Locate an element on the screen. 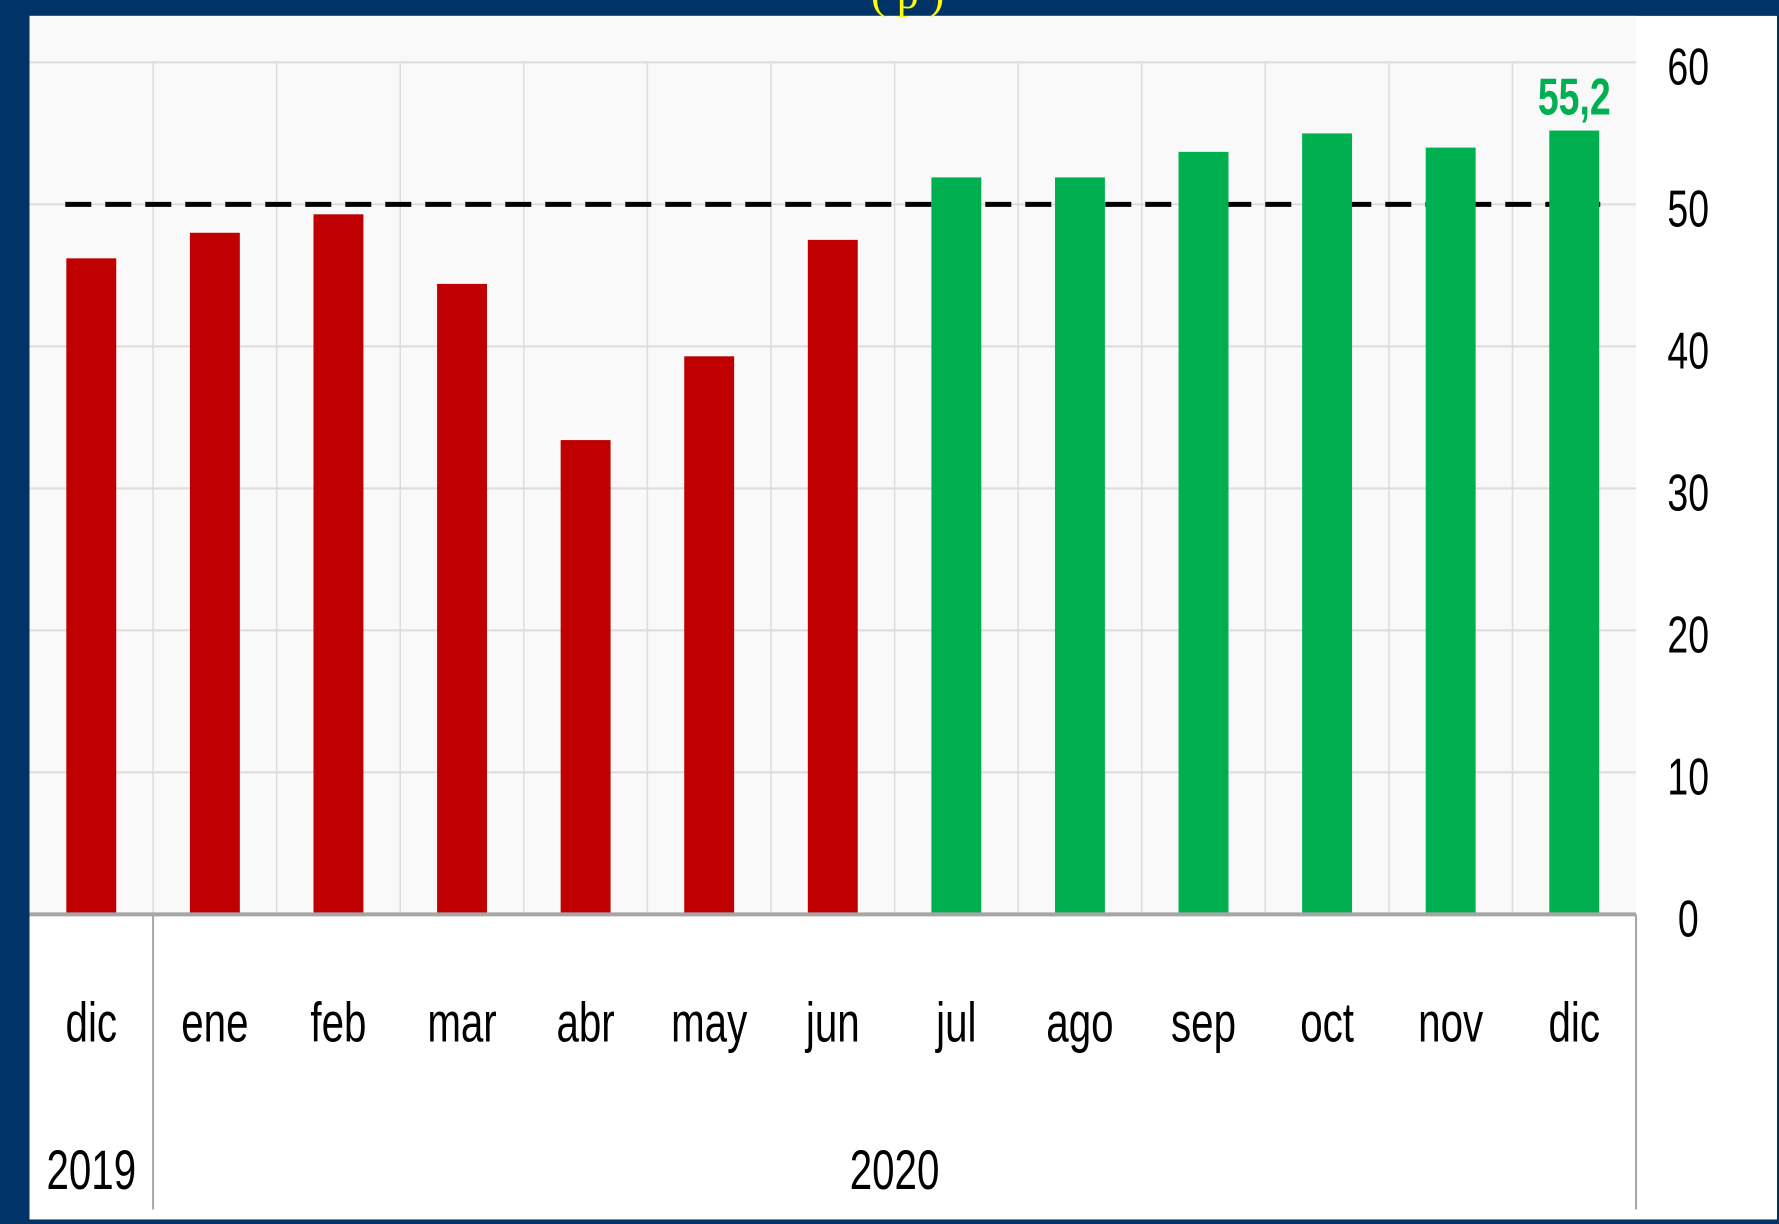 Image resolution: width=1779 pixels, height=1224 pixels. bar-ago is located at coordinates (1079, 546).